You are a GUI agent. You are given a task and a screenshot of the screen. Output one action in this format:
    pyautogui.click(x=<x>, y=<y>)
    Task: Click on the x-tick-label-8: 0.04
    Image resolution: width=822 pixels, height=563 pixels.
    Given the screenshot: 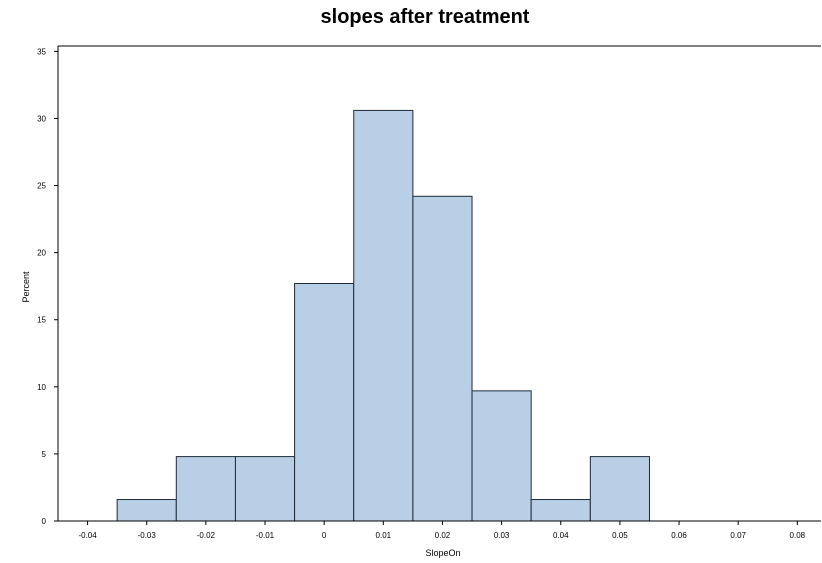 What is the action you would take?
    pyautogui.click(x=561, y=535)
    